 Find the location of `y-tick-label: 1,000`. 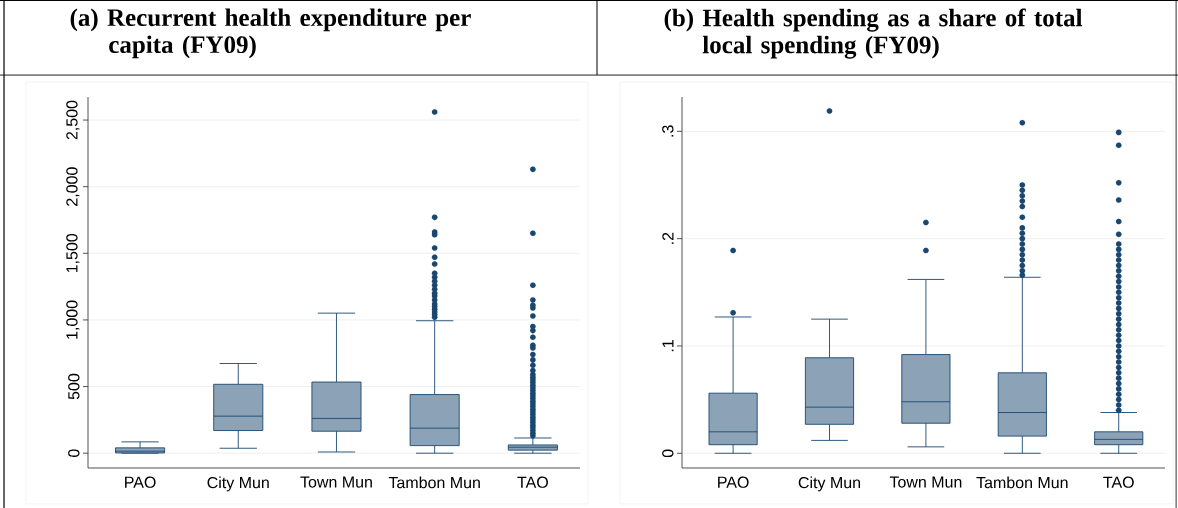

y-tick-label: 1,000 is located at coordinates (73, 319).